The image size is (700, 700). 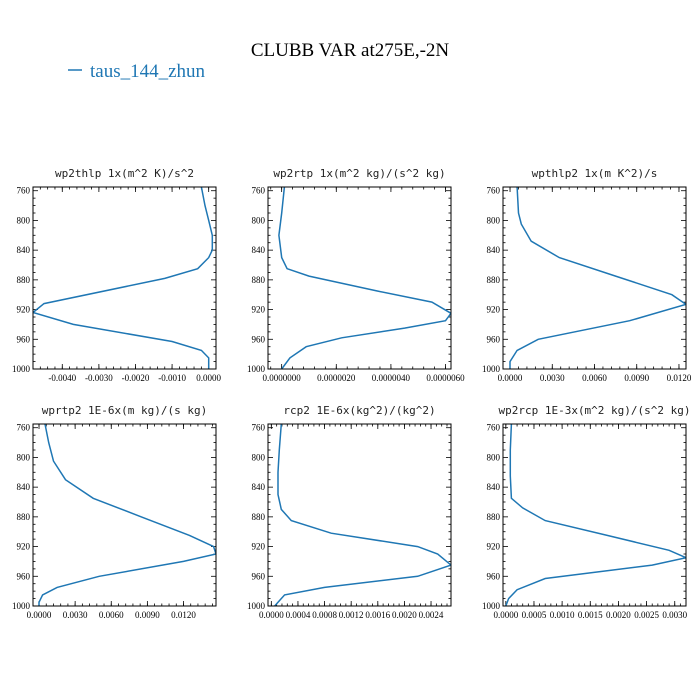 What do you see at coordinates (445, 378) in the screenshot?
I see `x-tick-label: 0.0000060` at bounding box center [445, 378].